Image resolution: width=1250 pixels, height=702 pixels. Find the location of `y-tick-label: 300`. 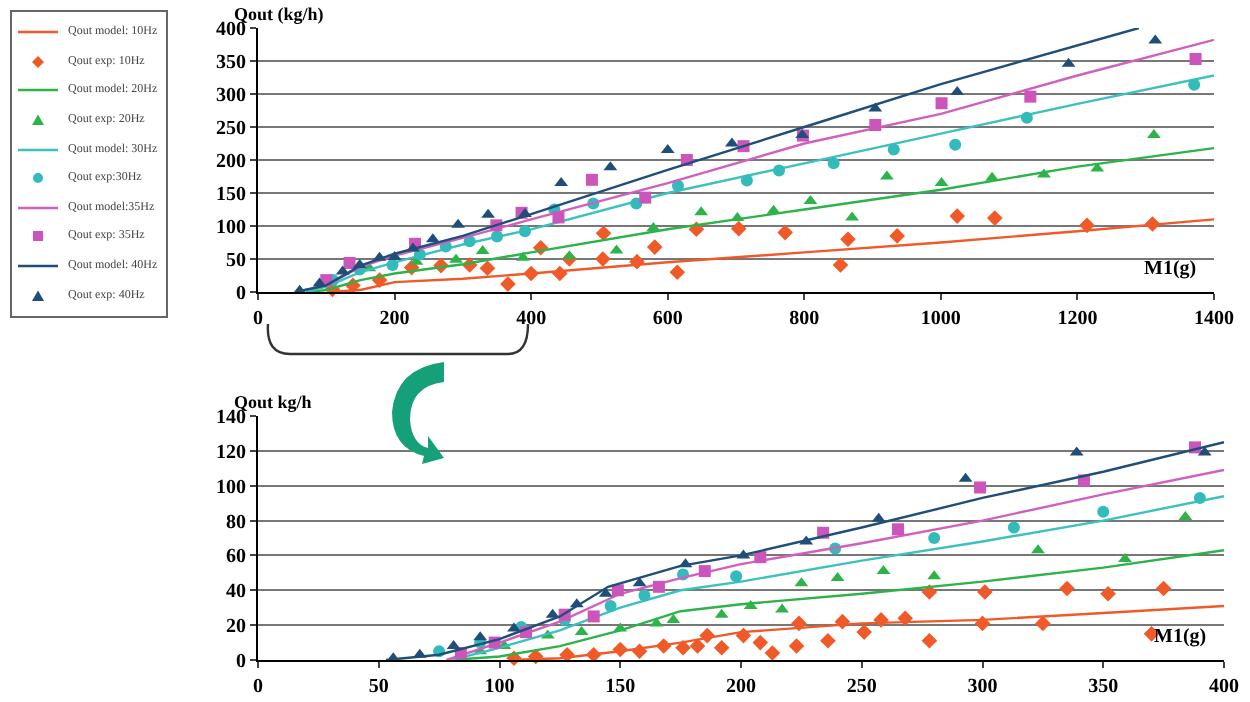

y-tick-label: 300 is located at coordinates (231, 96).